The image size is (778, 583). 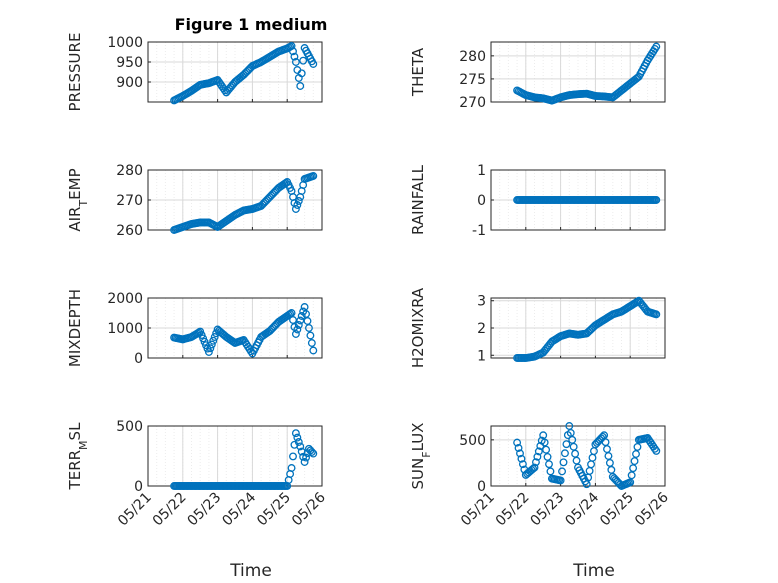 I want to click on subplot-h2omixra: 1 2 3 H2OMIXRA, so click(x=537, y=327).